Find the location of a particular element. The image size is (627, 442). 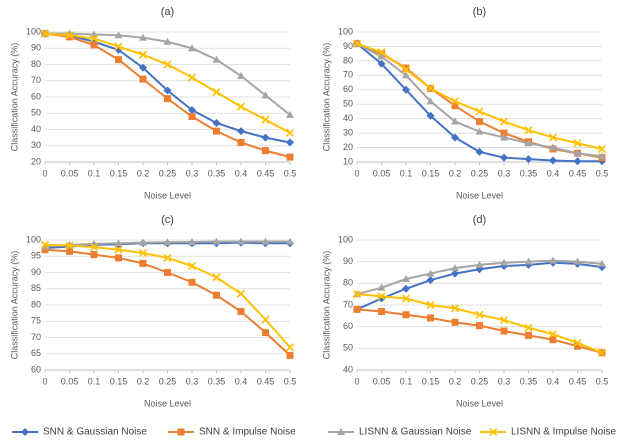

legend-label: SNN & Gaussian Noise is located at coordinates (95, 432).